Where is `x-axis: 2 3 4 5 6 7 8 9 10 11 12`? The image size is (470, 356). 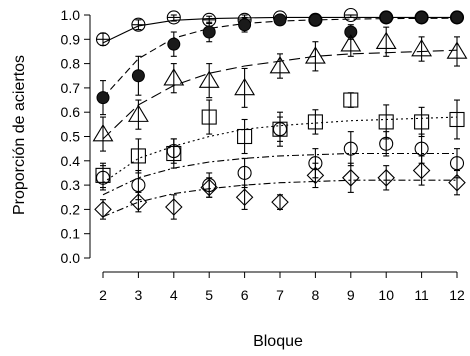
x-axis: 2 3 4 5 6 7 8 9 10 11 12 is located at coordinates (282, 287).